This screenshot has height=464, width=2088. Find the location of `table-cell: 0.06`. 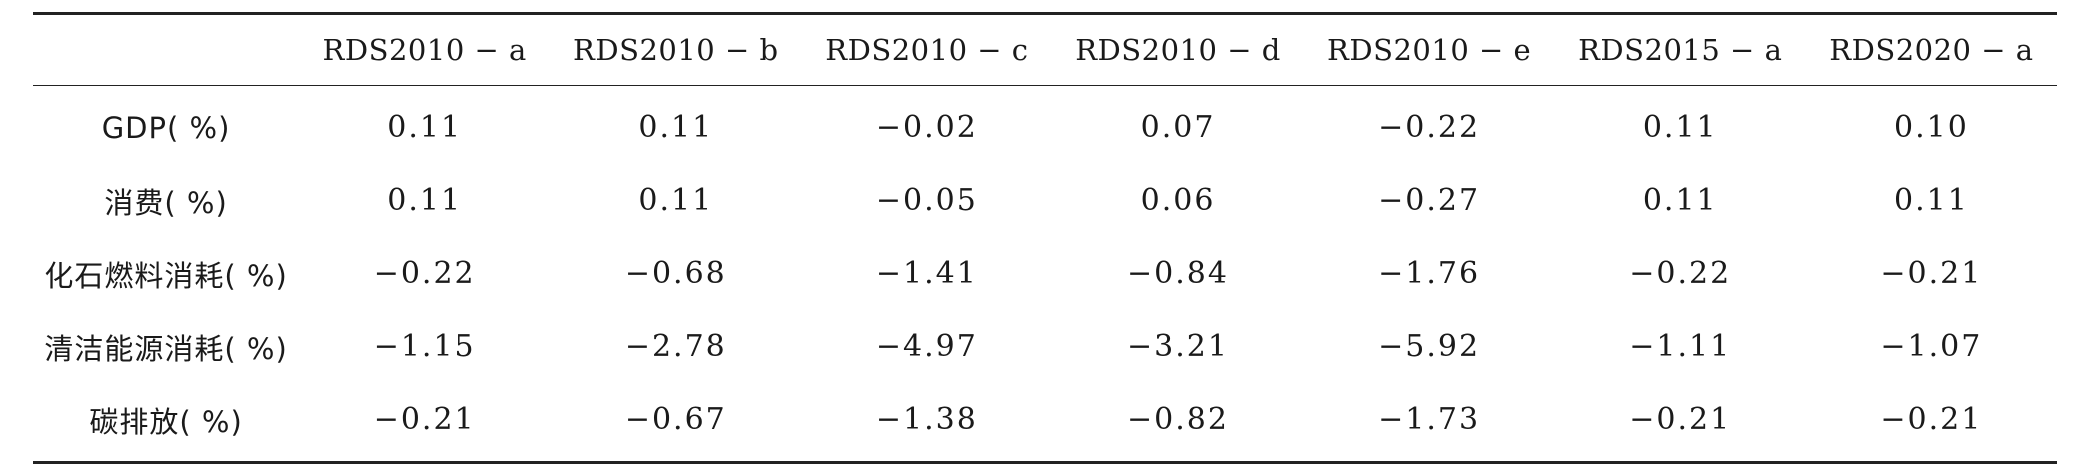

table-cell: 0.06 is located at coordinates (1178, 200).